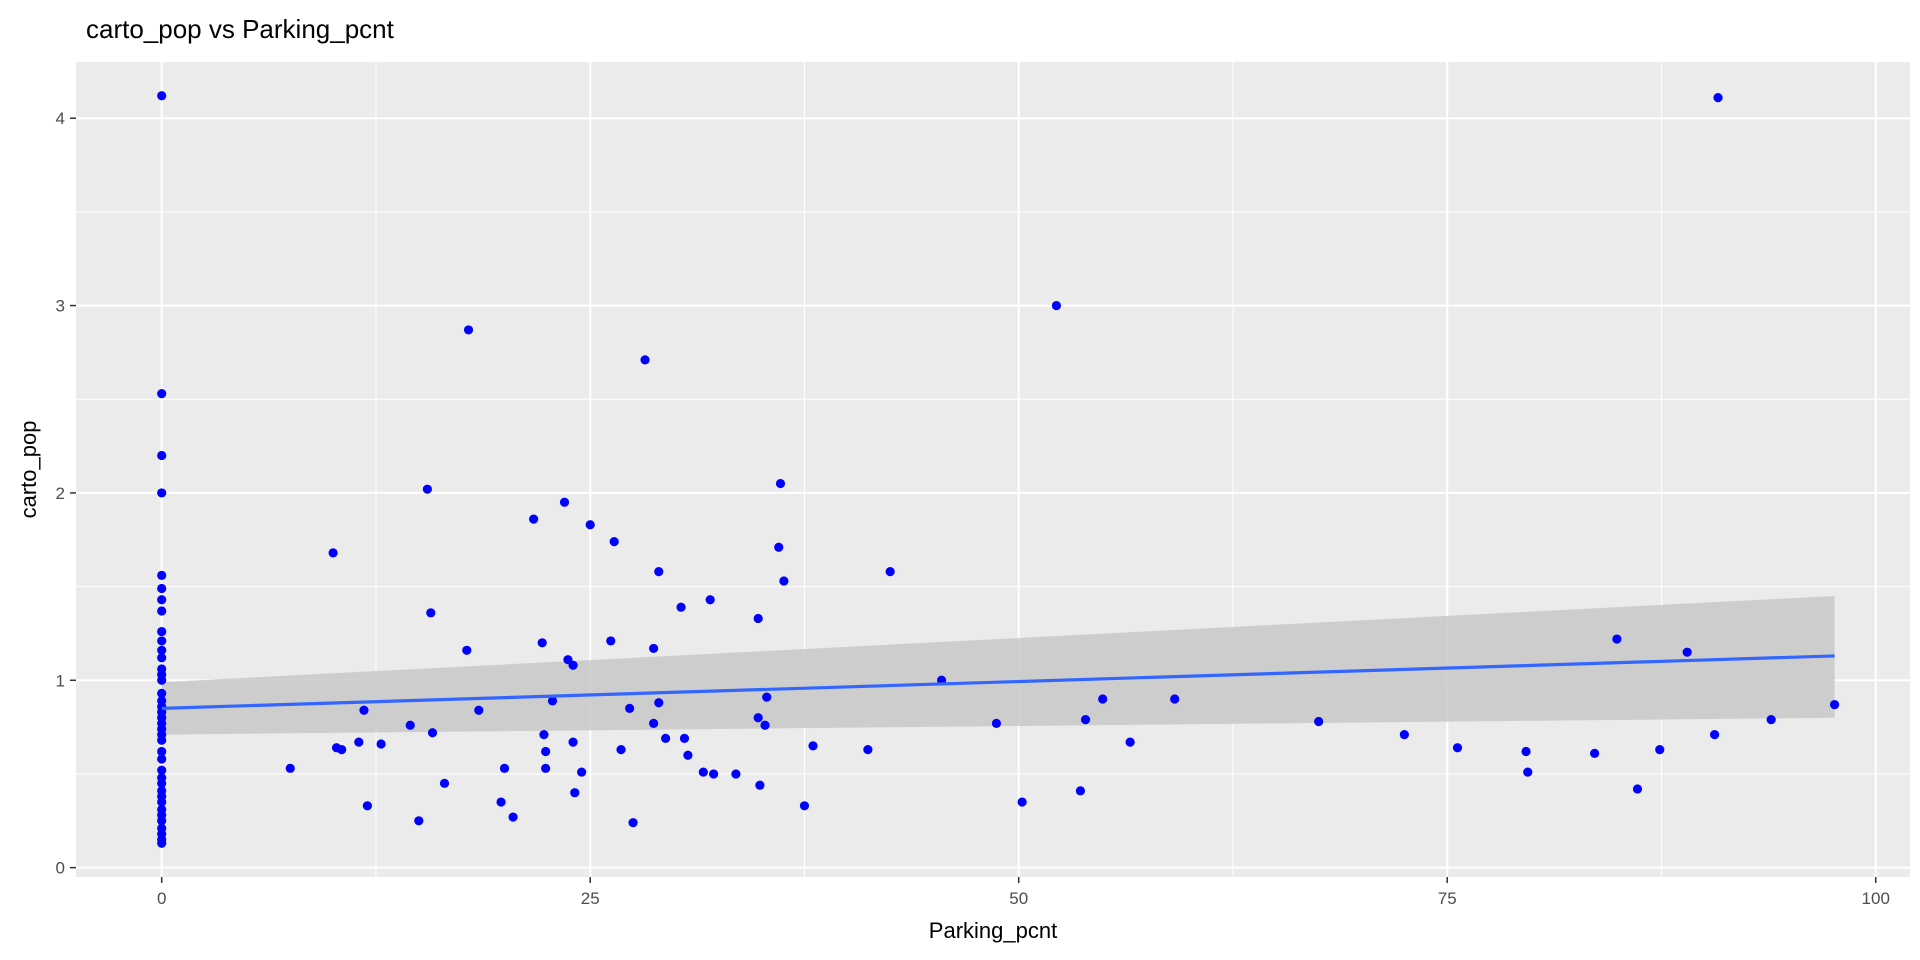  Describe the element at coordinates (998, 682) in the screenshot. I see `trend-line` at that location.